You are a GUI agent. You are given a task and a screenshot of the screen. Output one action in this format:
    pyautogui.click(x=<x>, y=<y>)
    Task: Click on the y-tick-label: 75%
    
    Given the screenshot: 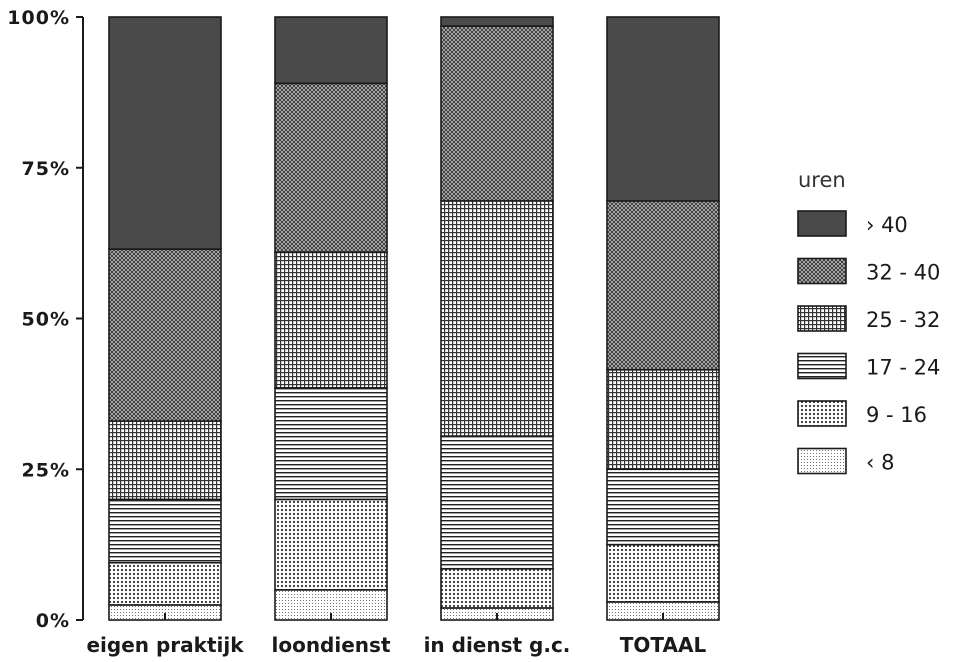 What is the action you would take?
    pyautogui.click(x=46, y=169)
    